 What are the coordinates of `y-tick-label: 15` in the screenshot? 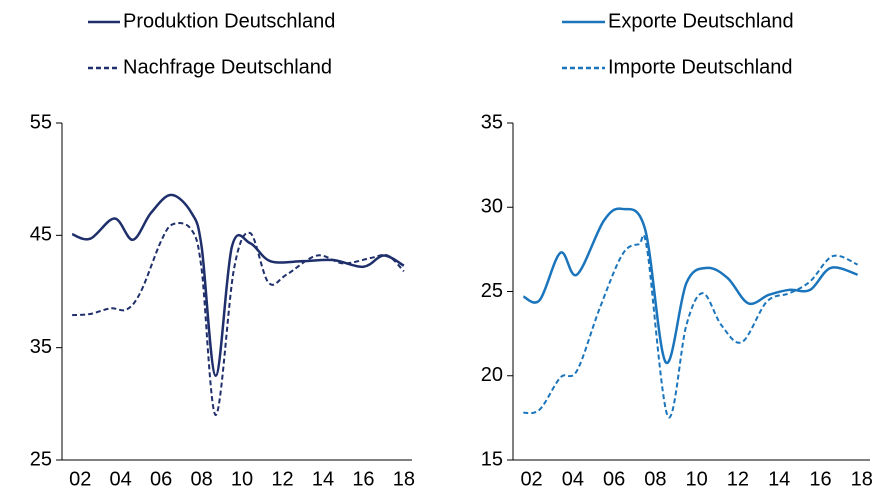 It's located at (492, 459).